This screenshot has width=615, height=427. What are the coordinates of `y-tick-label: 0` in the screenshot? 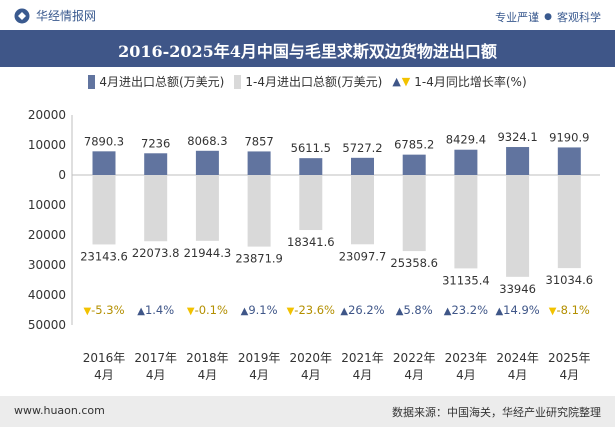 It's located at (62, 175).